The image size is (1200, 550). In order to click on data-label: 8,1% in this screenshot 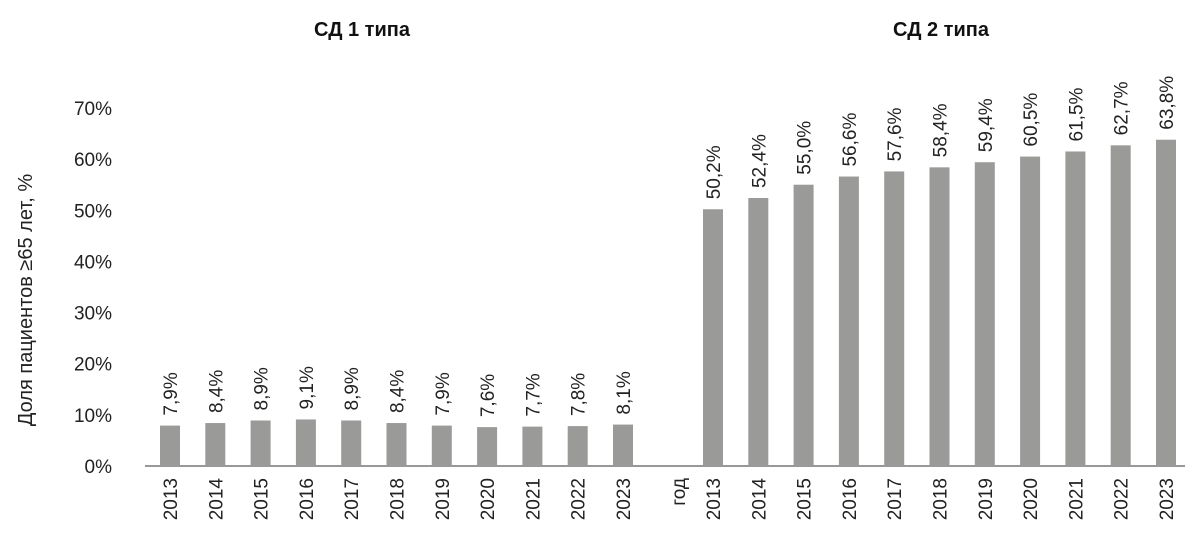, I will do `click(624, 392)`.